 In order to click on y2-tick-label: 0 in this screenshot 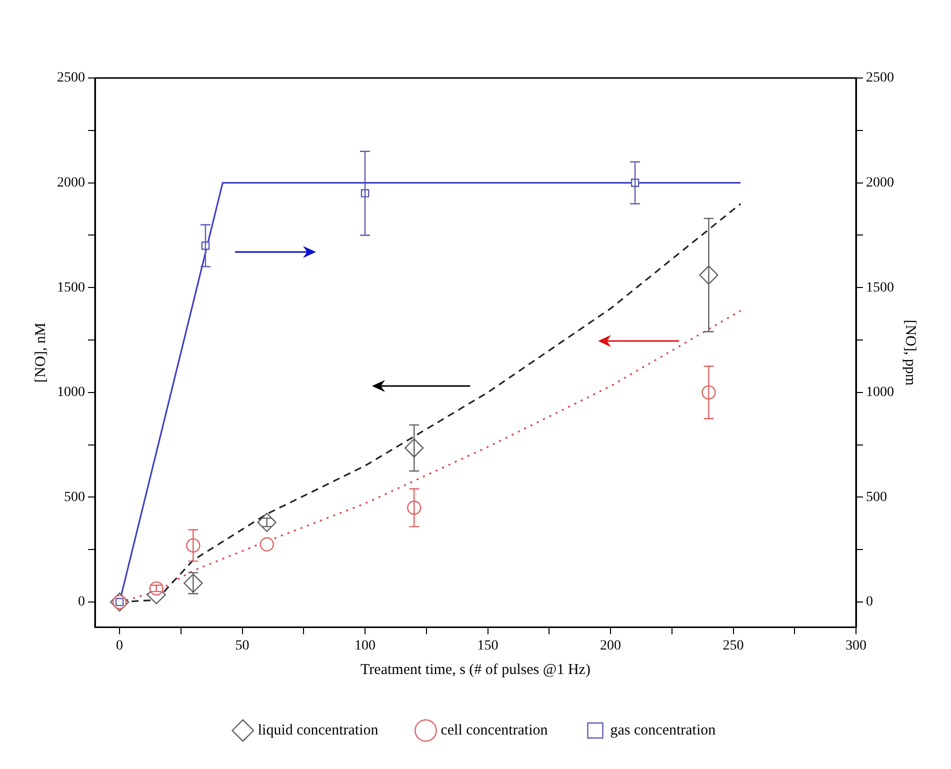, I will do `click(869, 602)`.